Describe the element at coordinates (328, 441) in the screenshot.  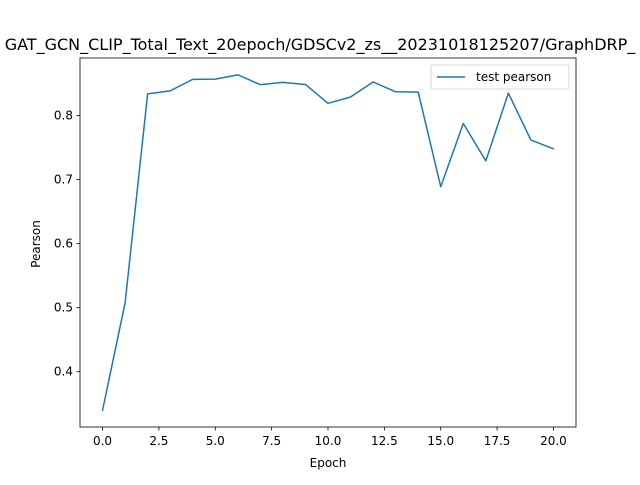
I see `x-tick-label: 10.0` at that location.